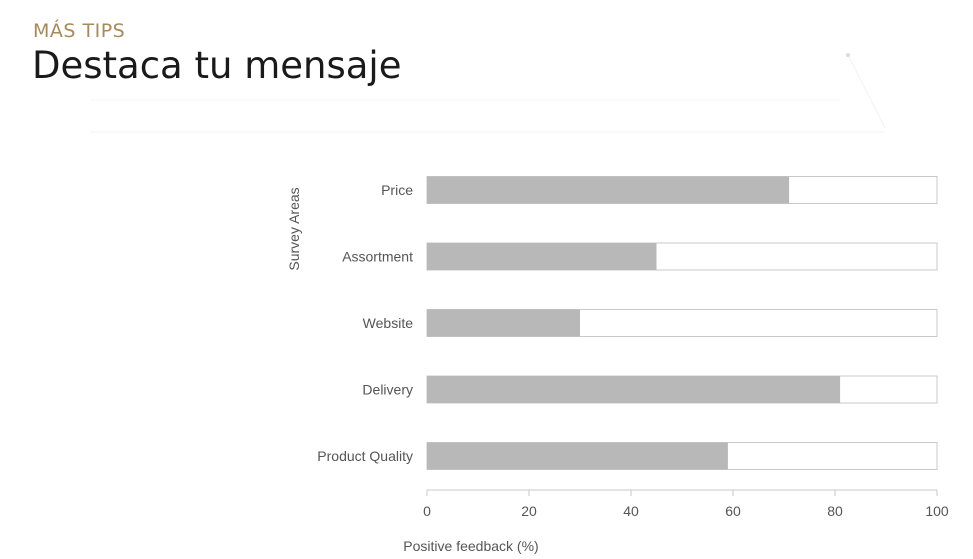 This screenshot has height=559, width=973. What do you see at coordinates (217, 65) in the screenshot?
I see `slide-title: Destaca tu mensaje` at bounding box center [217, 65].